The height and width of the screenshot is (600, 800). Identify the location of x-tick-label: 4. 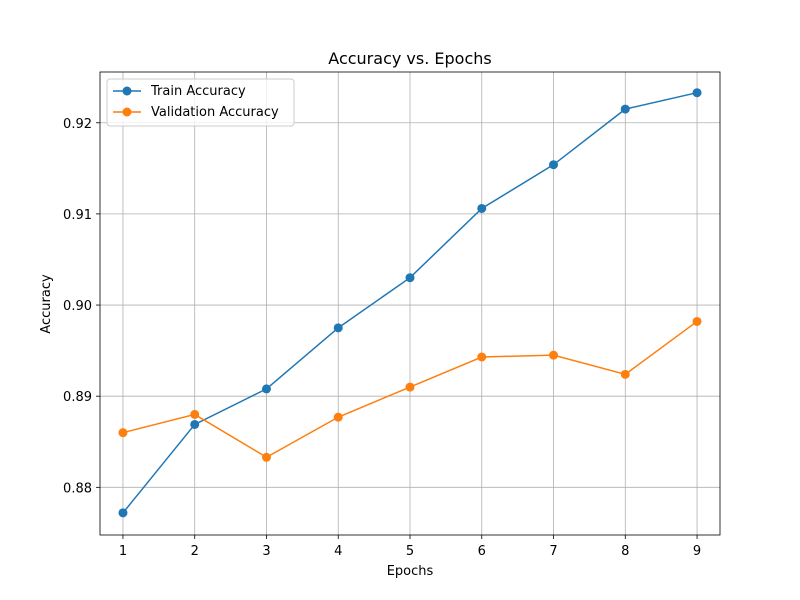
(338, 551).